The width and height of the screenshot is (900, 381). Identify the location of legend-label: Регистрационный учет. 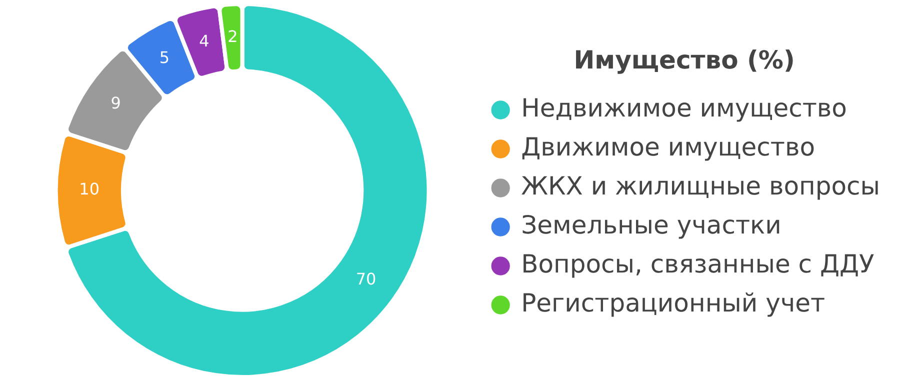
(673, 303).